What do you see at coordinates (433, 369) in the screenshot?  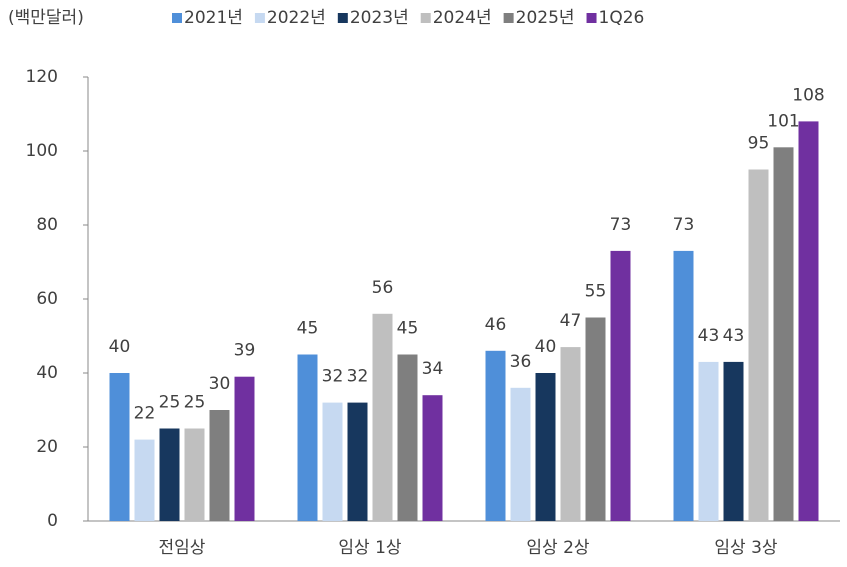 I see `data-label: 34` at bounding box center [433, 369].